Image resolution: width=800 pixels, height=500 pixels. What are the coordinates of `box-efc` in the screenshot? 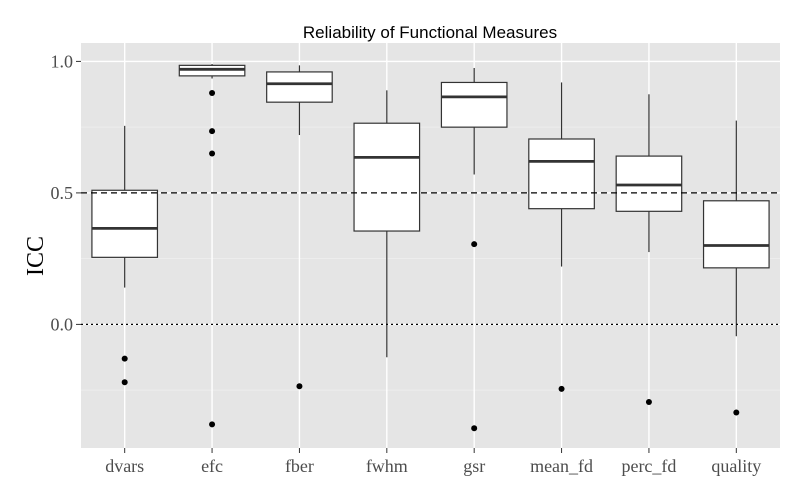 It's located at (212, 246).